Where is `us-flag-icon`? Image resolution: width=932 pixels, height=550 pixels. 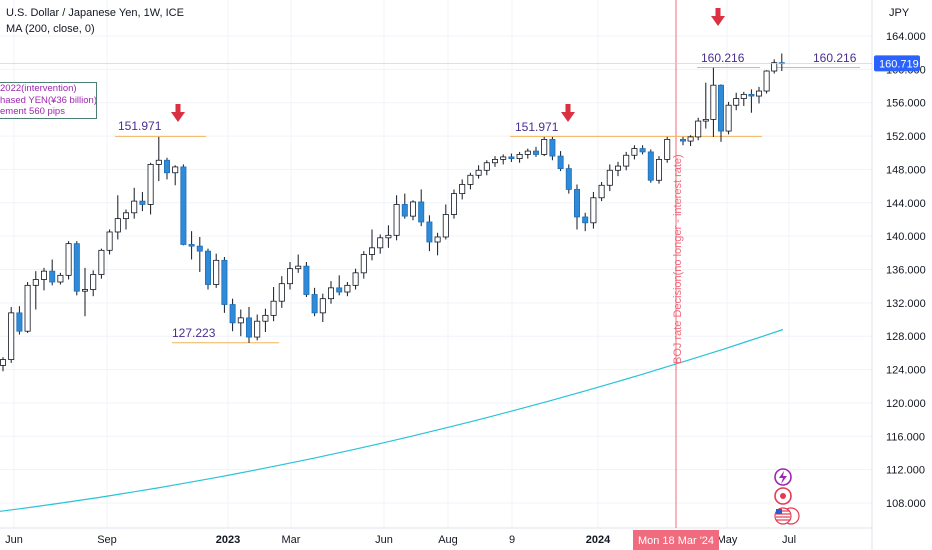 us-flag-icon is located at coordinates (779, 511).